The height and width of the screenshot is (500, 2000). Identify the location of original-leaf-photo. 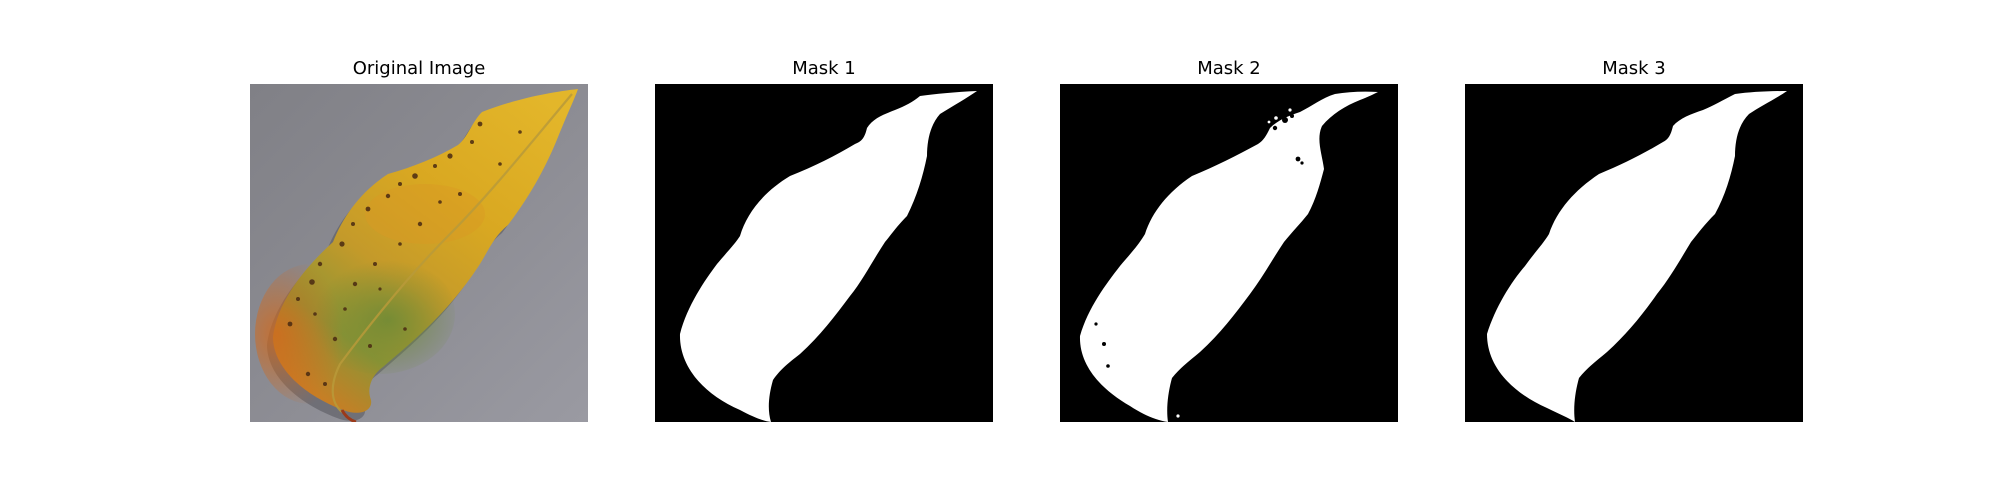
(419, 253).